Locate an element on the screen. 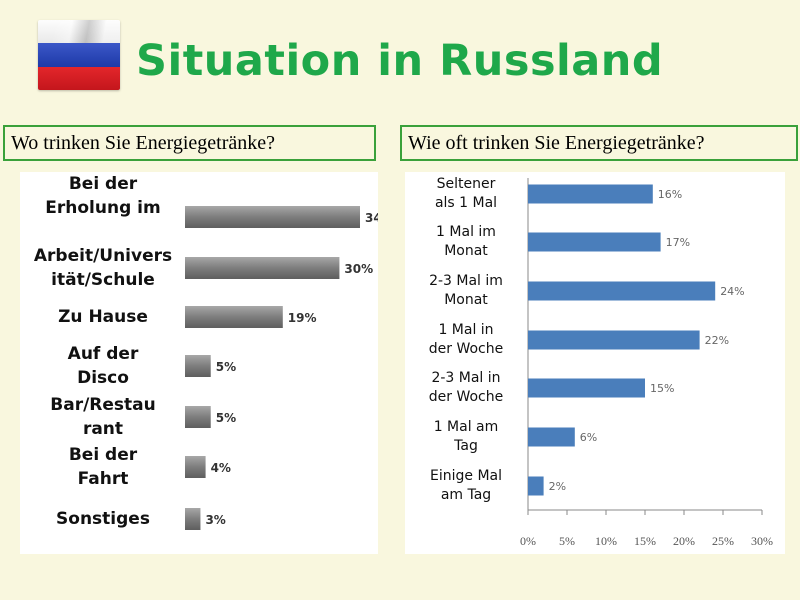 This screenshot has height=600, width=800. x-tick-label: 0% is located at coordinates (528, 541).